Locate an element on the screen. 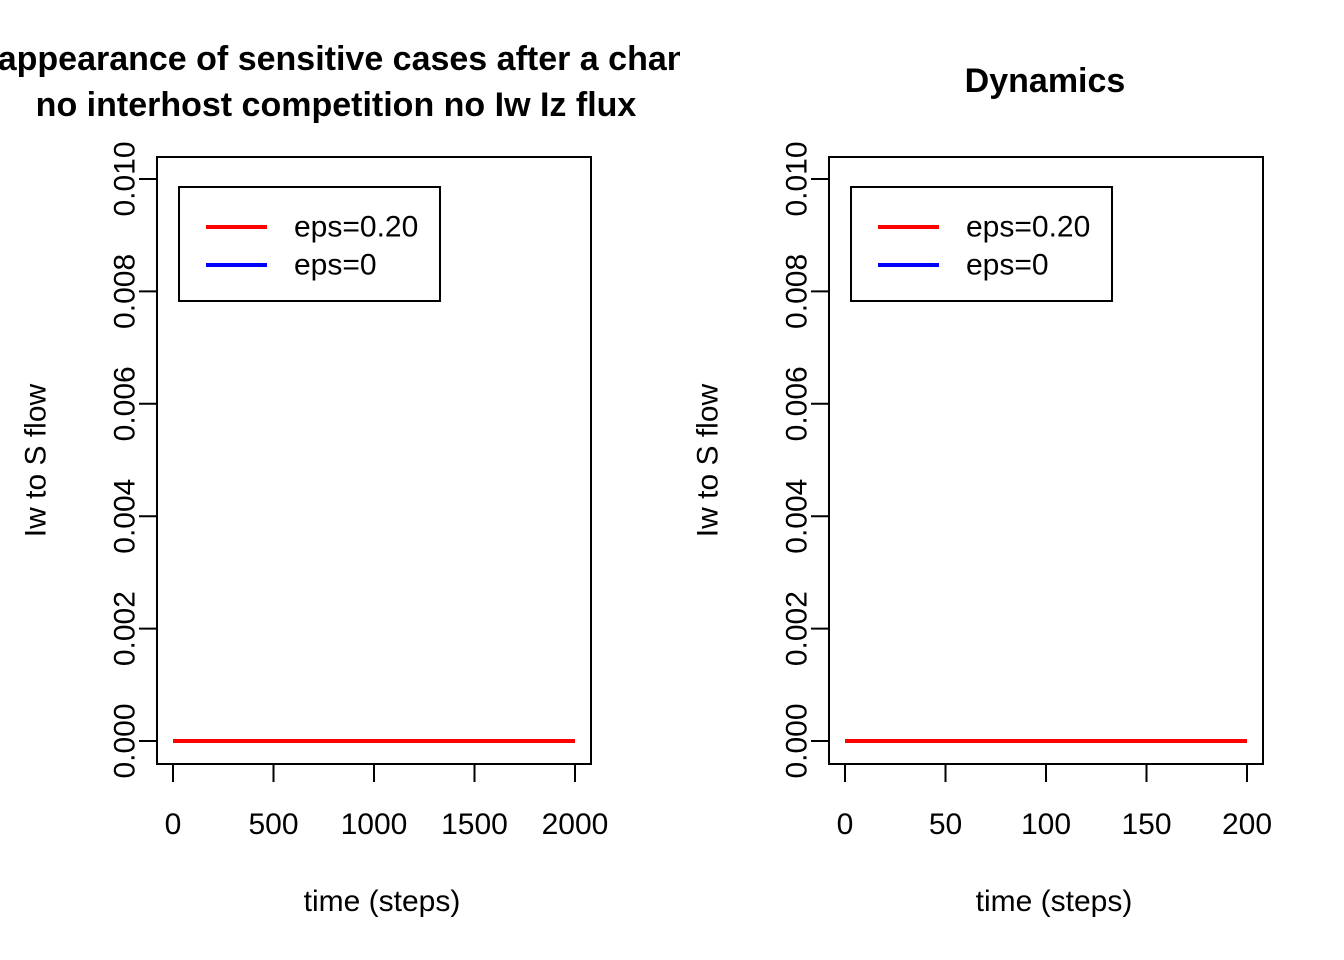 This screenshot has width=1344, height=960. chart-title: Dynamics is located at coordinates (1045, 81).